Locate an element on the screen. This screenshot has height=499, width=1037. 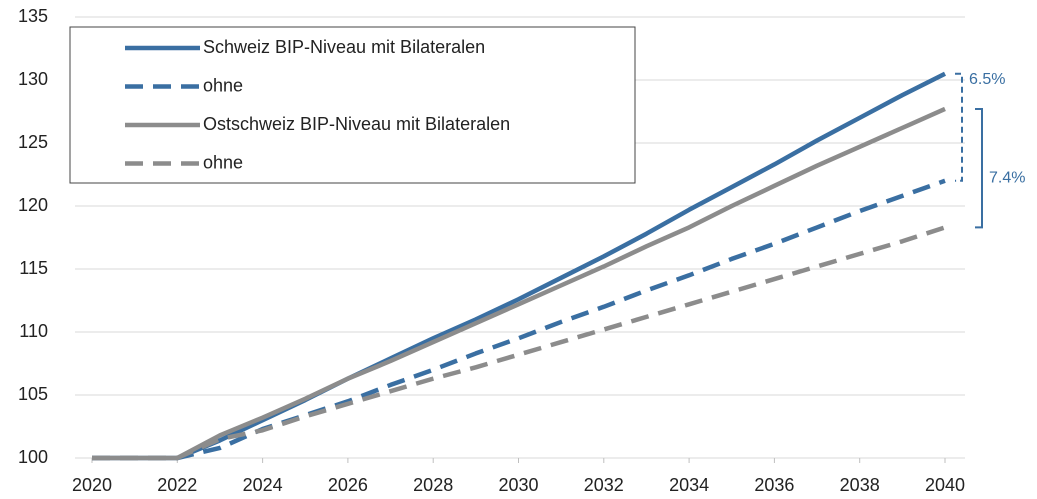
x-tick-label: 2036 is located at coordinates (774, 485).